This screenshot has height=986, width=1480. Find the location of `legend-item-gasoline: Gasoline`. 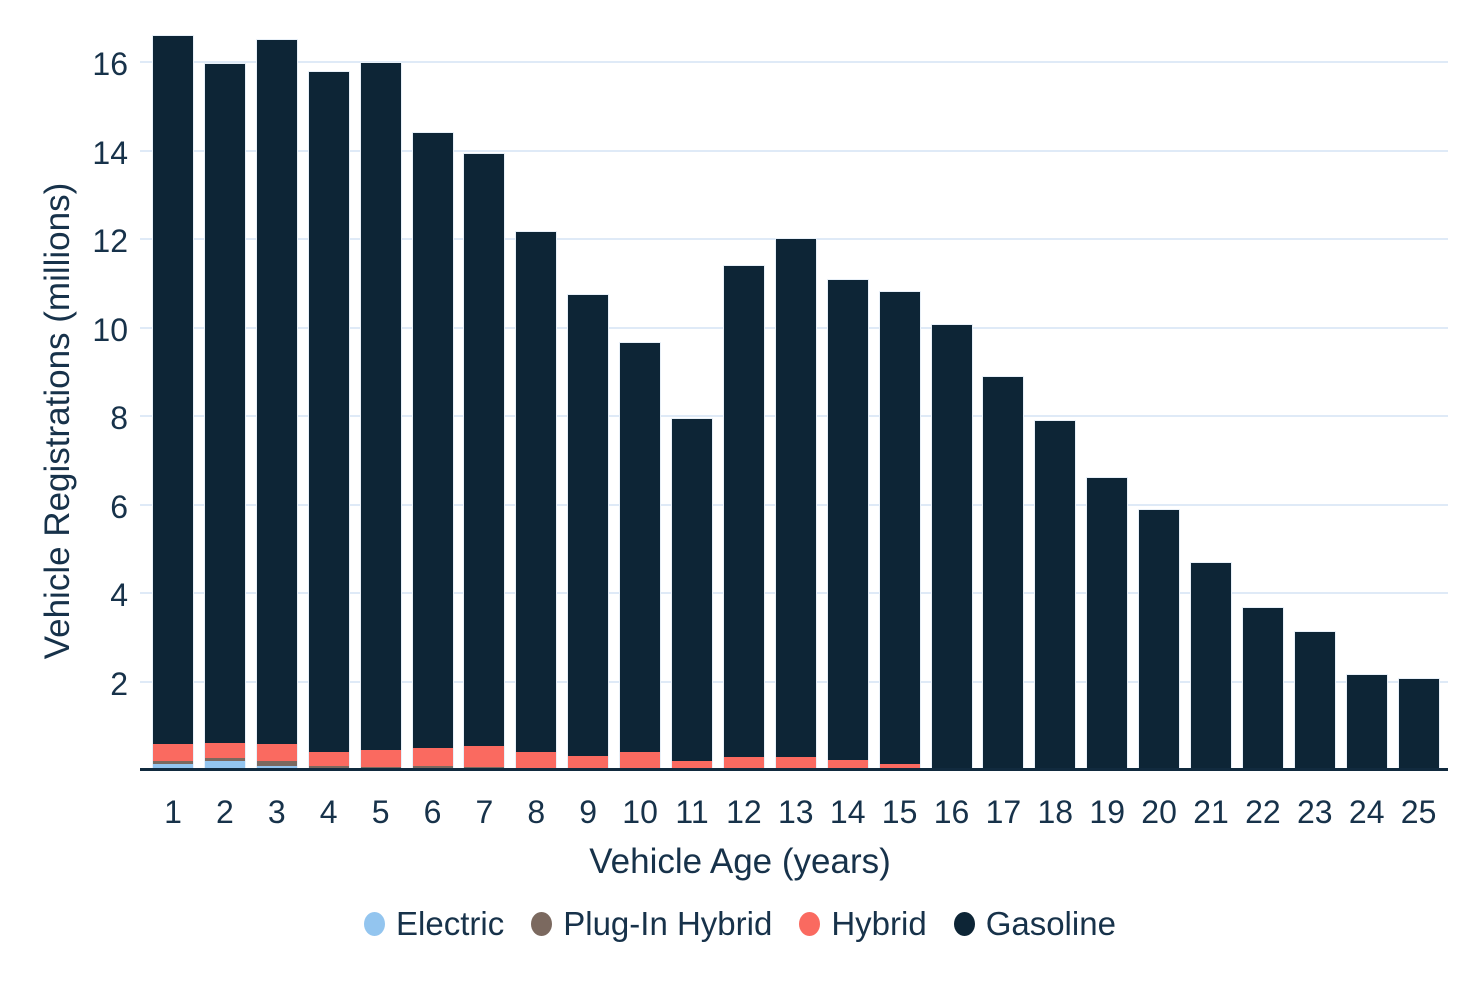

legend-item-gasoline: Gasoline is located at coordinates (1034, 923).